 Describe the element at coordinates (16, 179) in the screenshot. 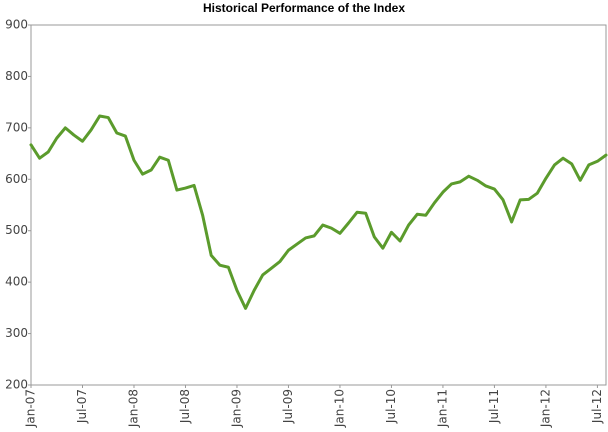

I see `y-tick-label: 600` at that location.